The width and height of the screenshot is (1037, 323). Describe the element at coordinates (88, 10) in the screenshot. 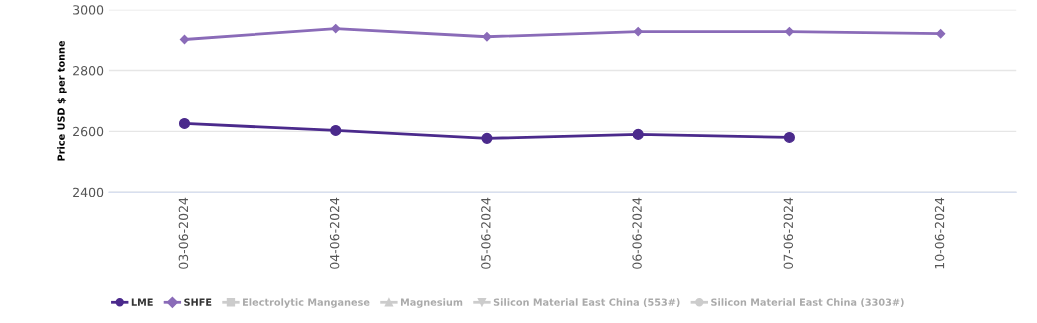

I see `y-tick-label: 3000` at that location.